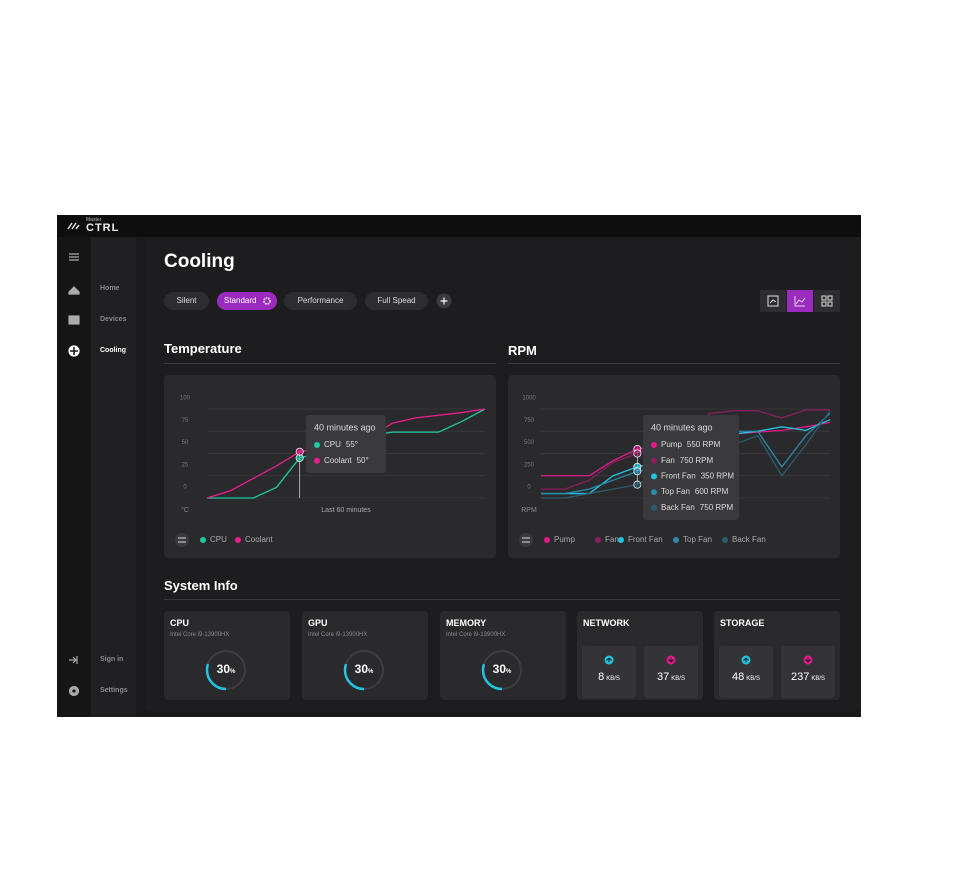 The width and height of the screenshot is (960, 877). I want to click on nav-icons, so click(74, 475).